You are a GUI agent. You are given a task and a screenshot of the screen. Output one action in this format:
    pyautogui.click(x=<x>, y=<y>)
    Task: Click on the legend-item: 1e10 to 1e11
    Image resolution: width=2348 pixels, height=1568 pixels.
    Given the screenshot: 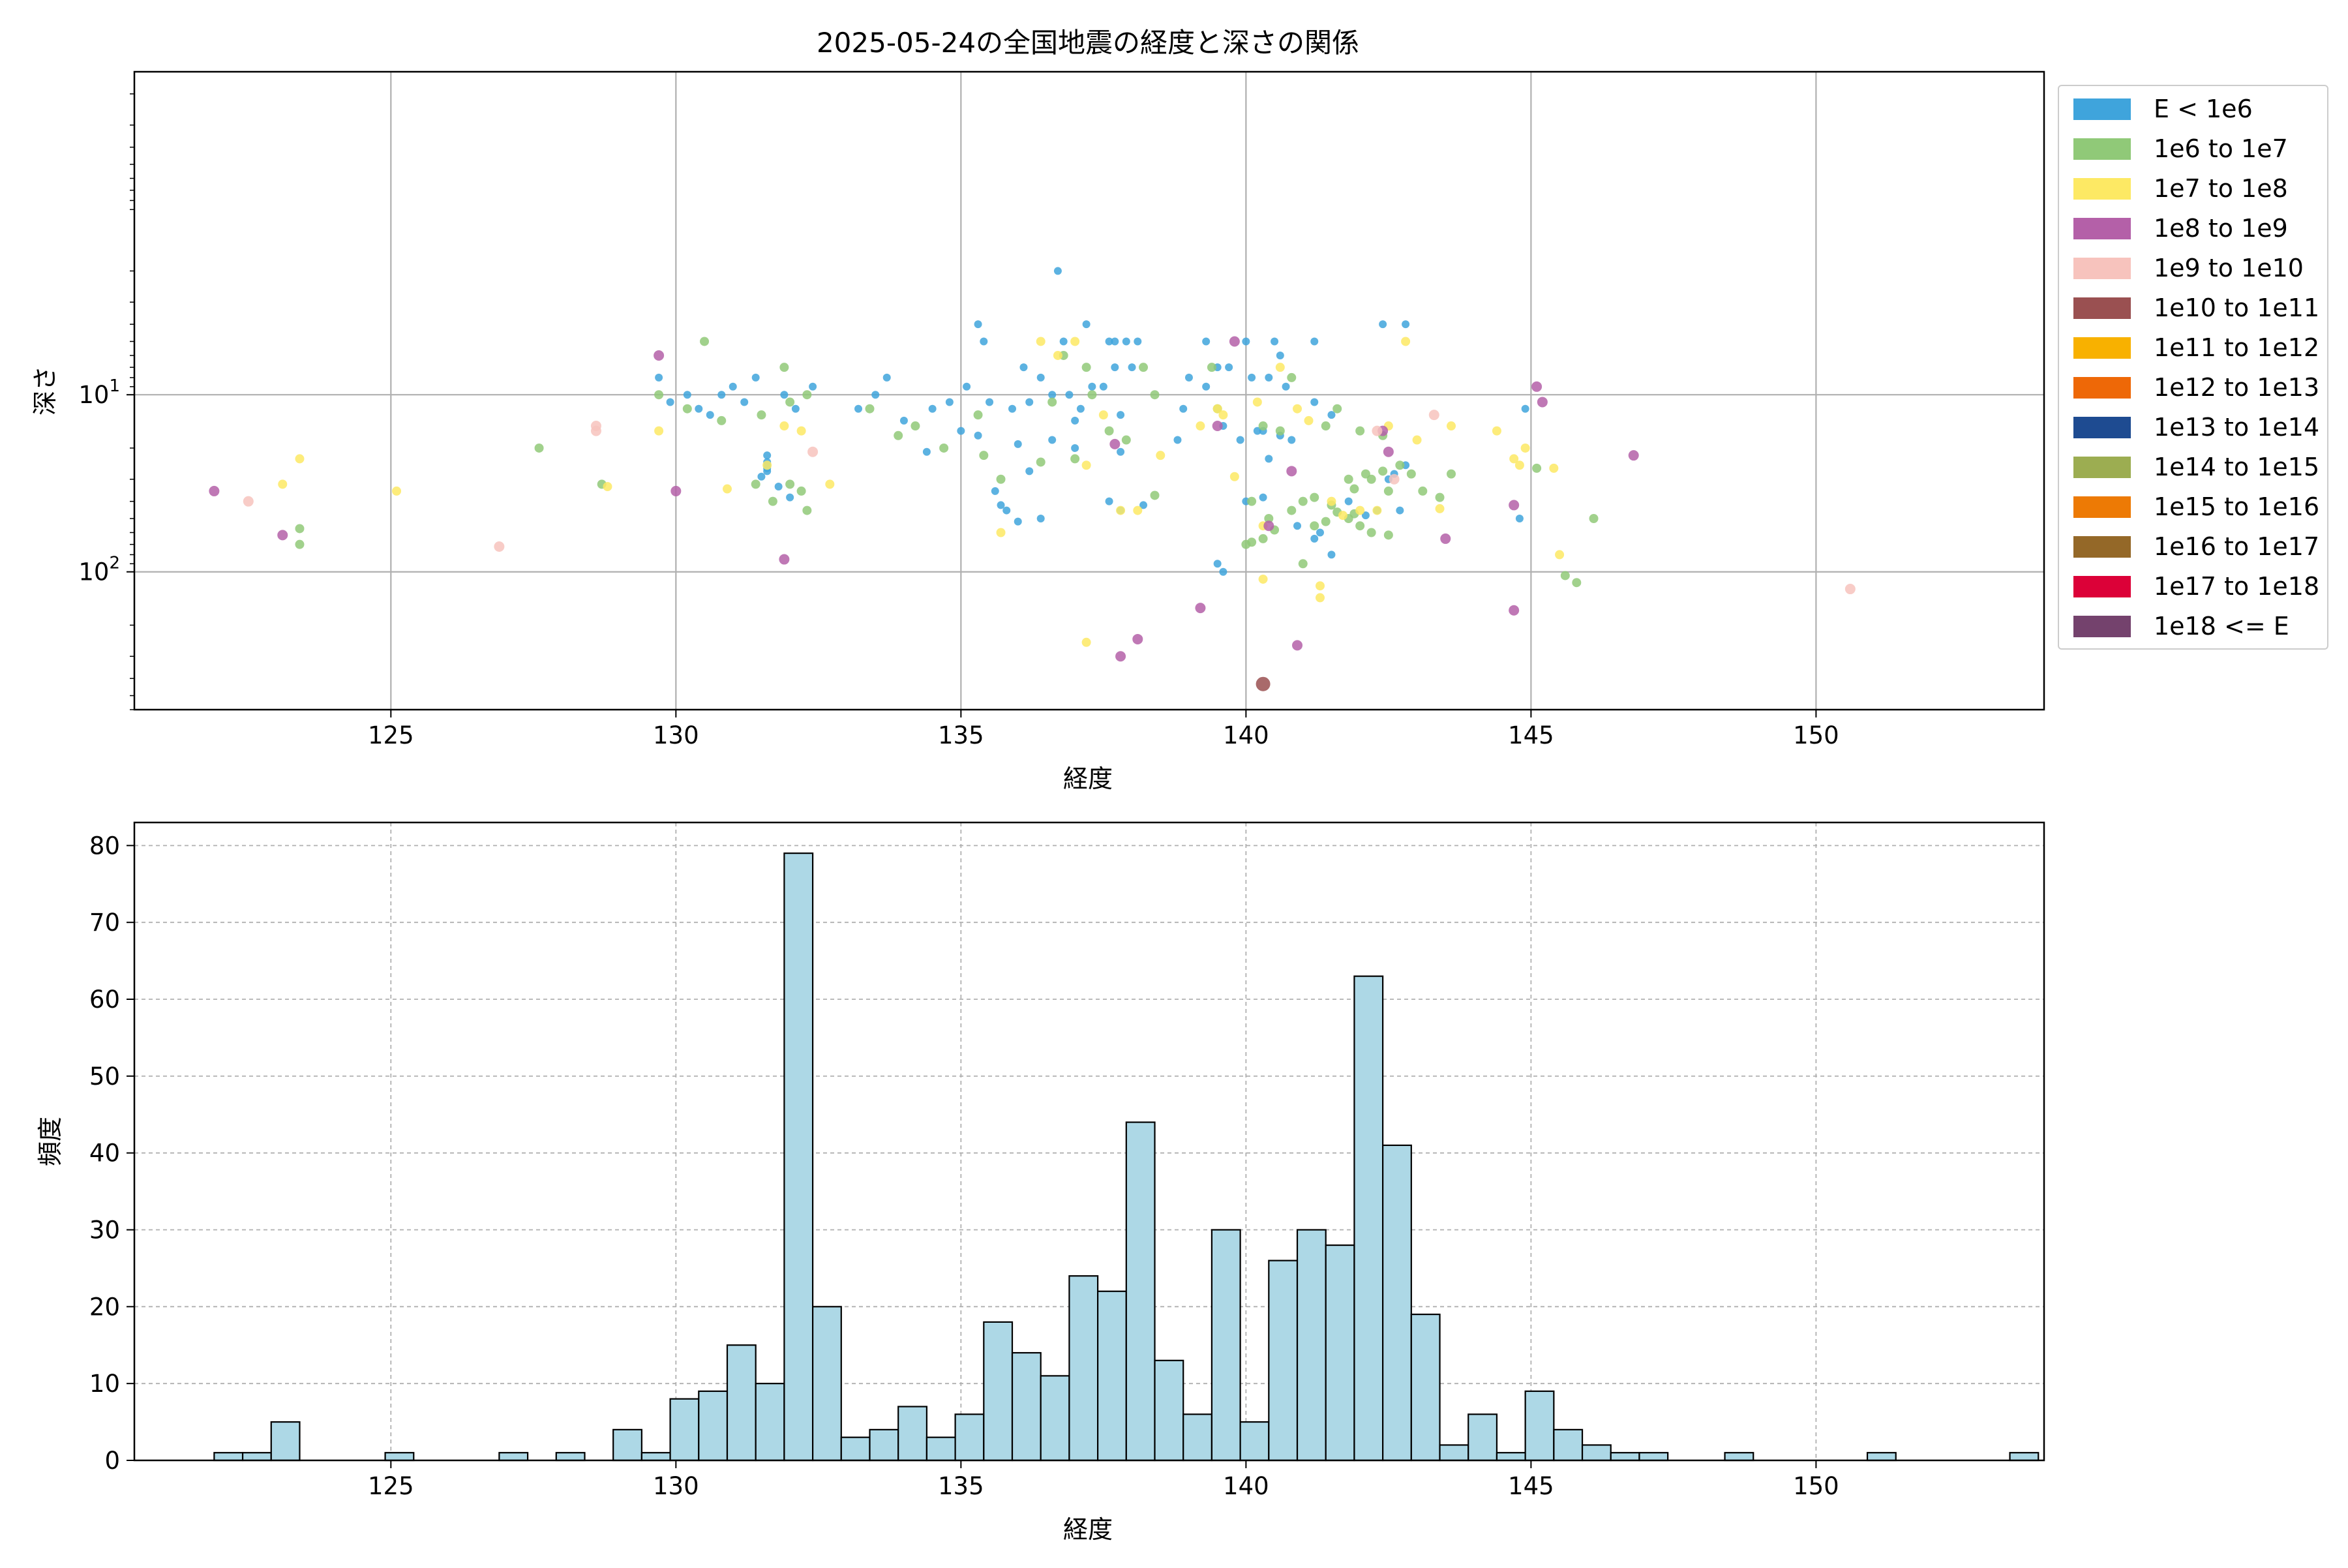 What is the action you would take?
    pyautogui.click(x=2193, y=308)
    